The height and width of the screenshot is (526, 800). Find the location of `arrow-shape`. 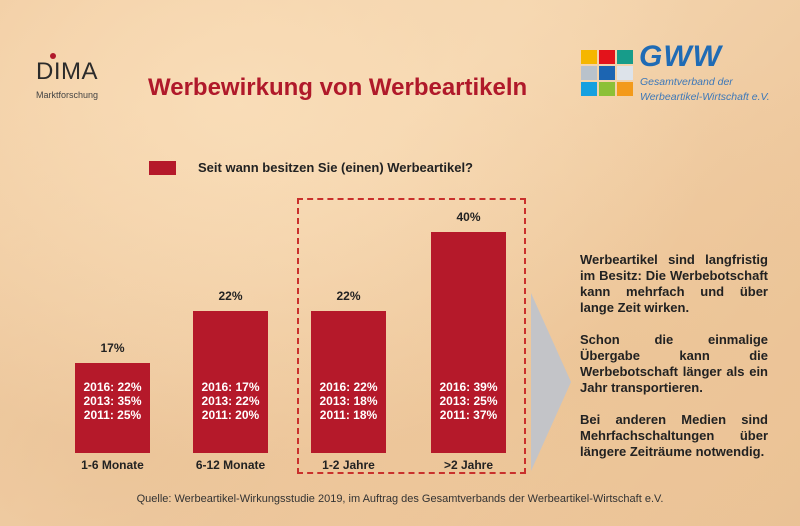

arrow-shape is located at coordinates (551, 382).